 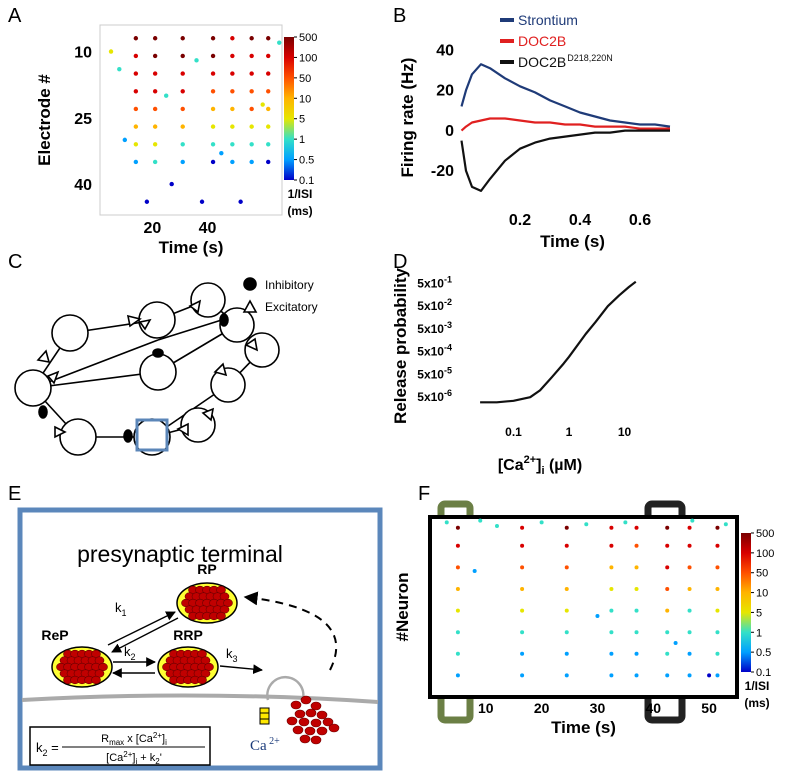 What do you see at coordinates (569, 432) in the screenshot?
I see `x-tick-label: 1` at bounding box center [569, 432].